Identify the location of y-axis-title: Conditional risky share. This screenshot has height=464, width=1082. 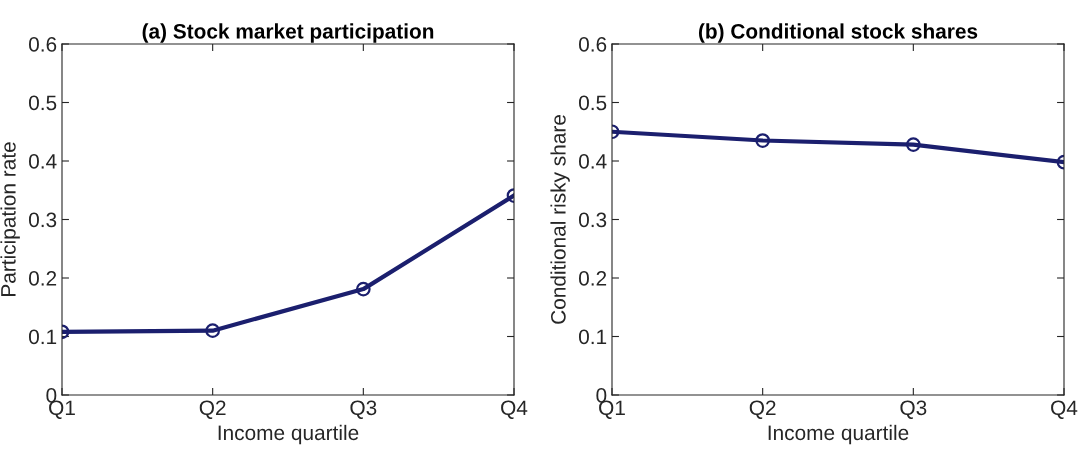
(560, 219).